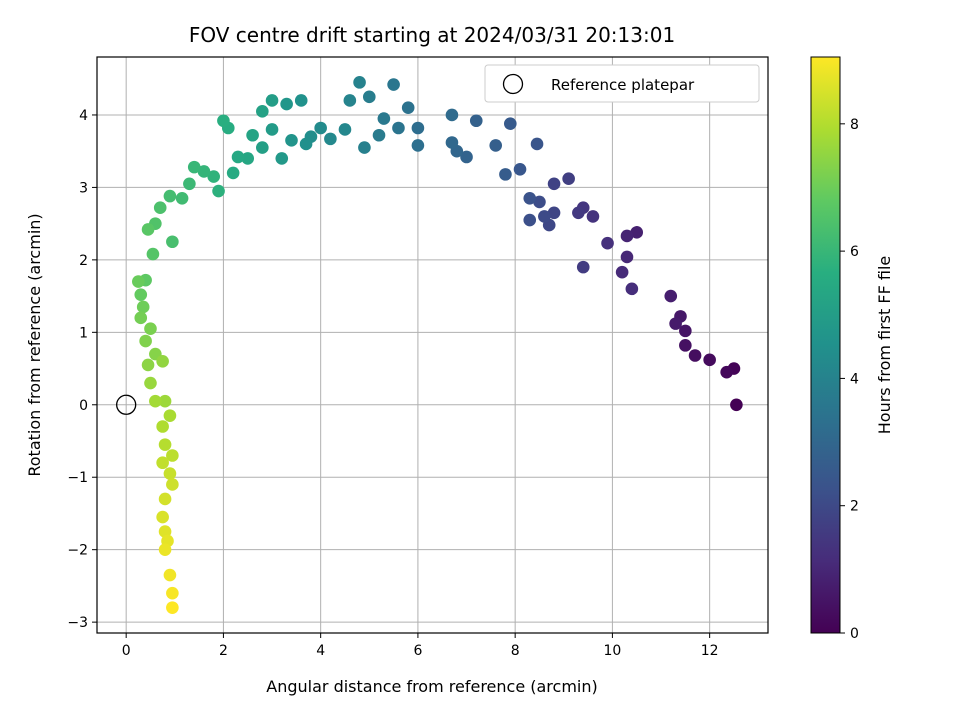 This screenshot has width=960, height=720. I want to click on x-axis-ticks: 0 2 4 6 8 10 12, so click(420, 646).